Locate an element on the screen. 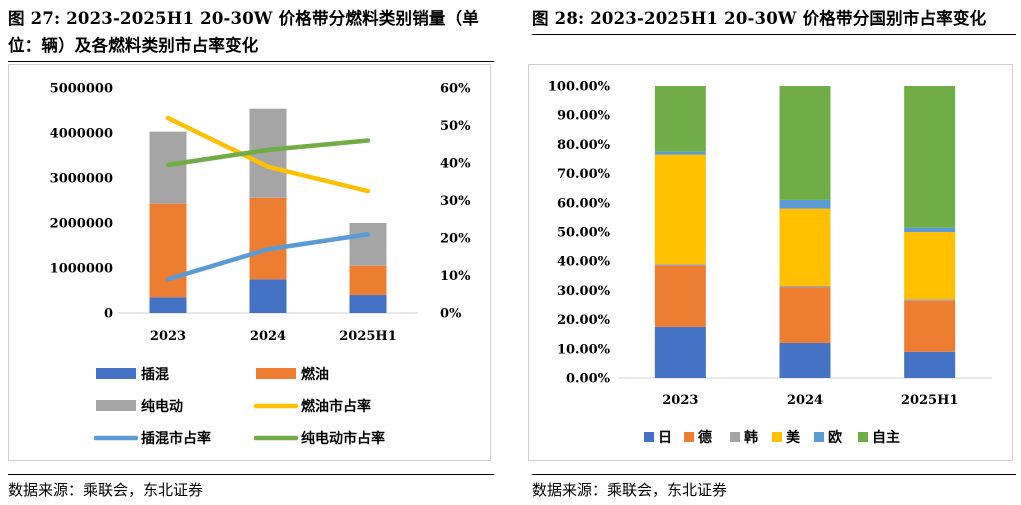 The width and height of the screenshot is (1021, 505). y2-tick-label: 40% is located at coordinates (455, 164).